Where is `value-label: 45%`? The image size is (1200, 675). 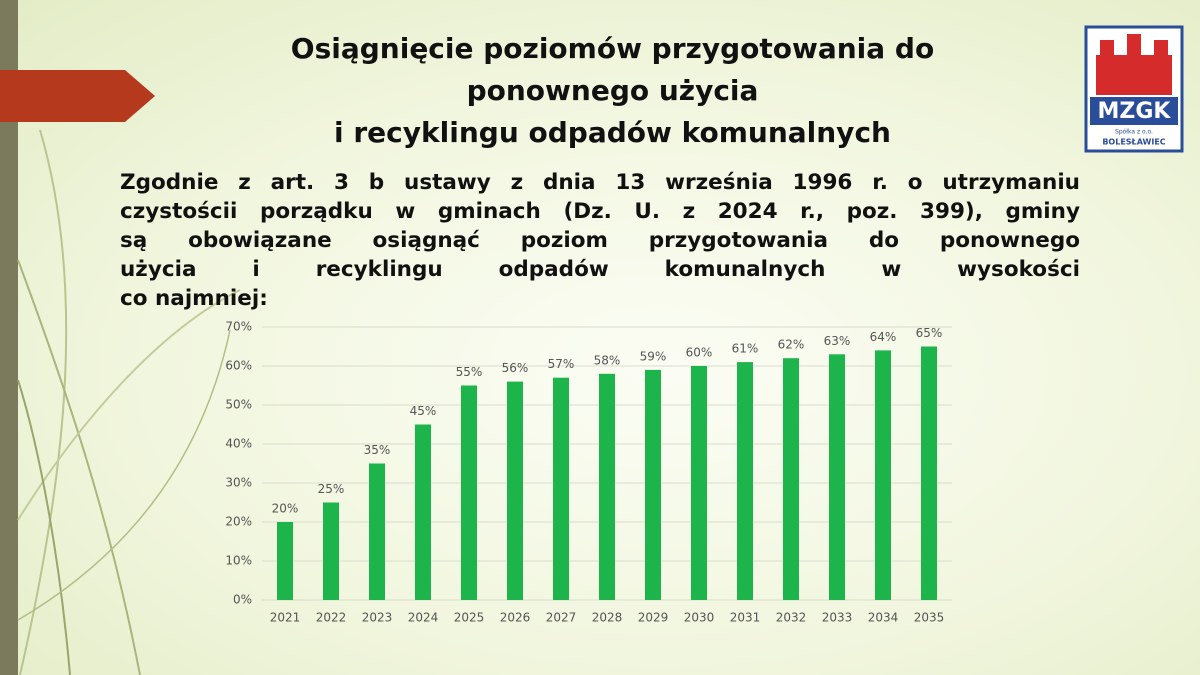 value-label: 45% is located at coordinates (423, 411).